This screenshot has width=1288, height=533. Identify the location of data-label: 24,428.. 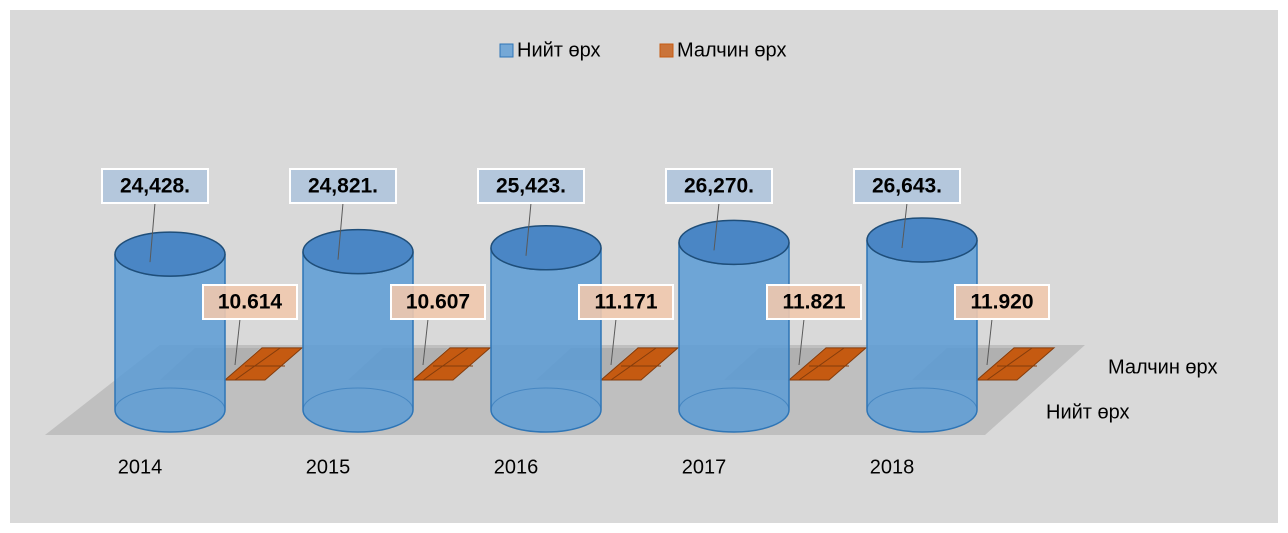
(155, 186).